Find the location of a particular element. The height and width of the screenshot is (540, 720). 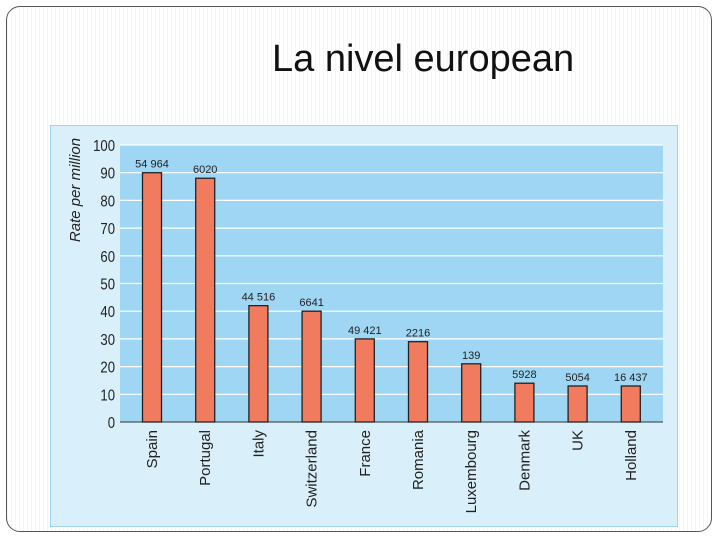

data-label-switzerland: 6641 is located at coordinates (311, 303).